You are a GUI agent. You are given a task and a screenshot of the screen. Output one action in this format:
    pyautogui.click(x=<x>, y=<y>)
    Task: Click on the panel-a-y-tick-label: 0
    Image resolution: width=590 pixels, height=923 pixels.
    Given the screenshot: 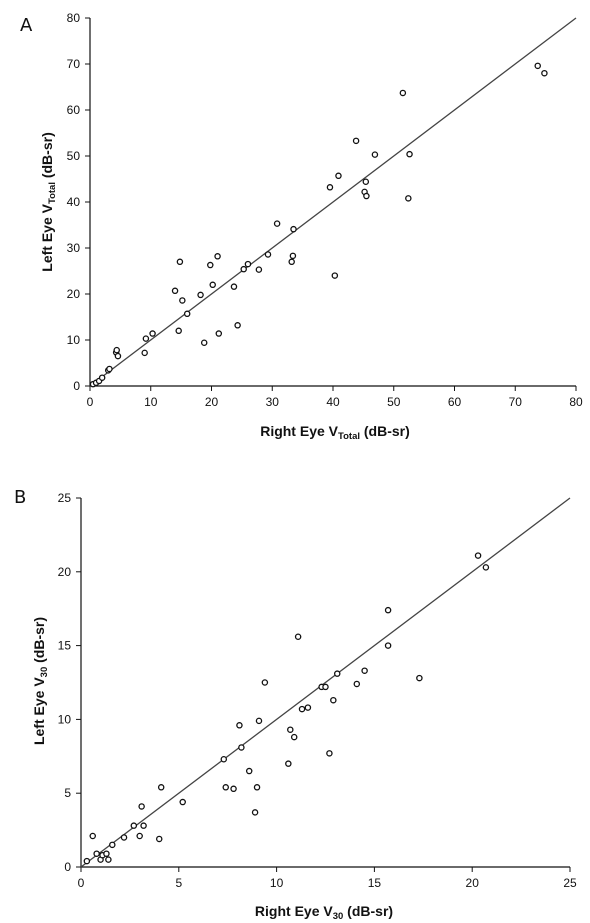 What is the action you would take?
    pyautogui.click(x=76, y=386)
    